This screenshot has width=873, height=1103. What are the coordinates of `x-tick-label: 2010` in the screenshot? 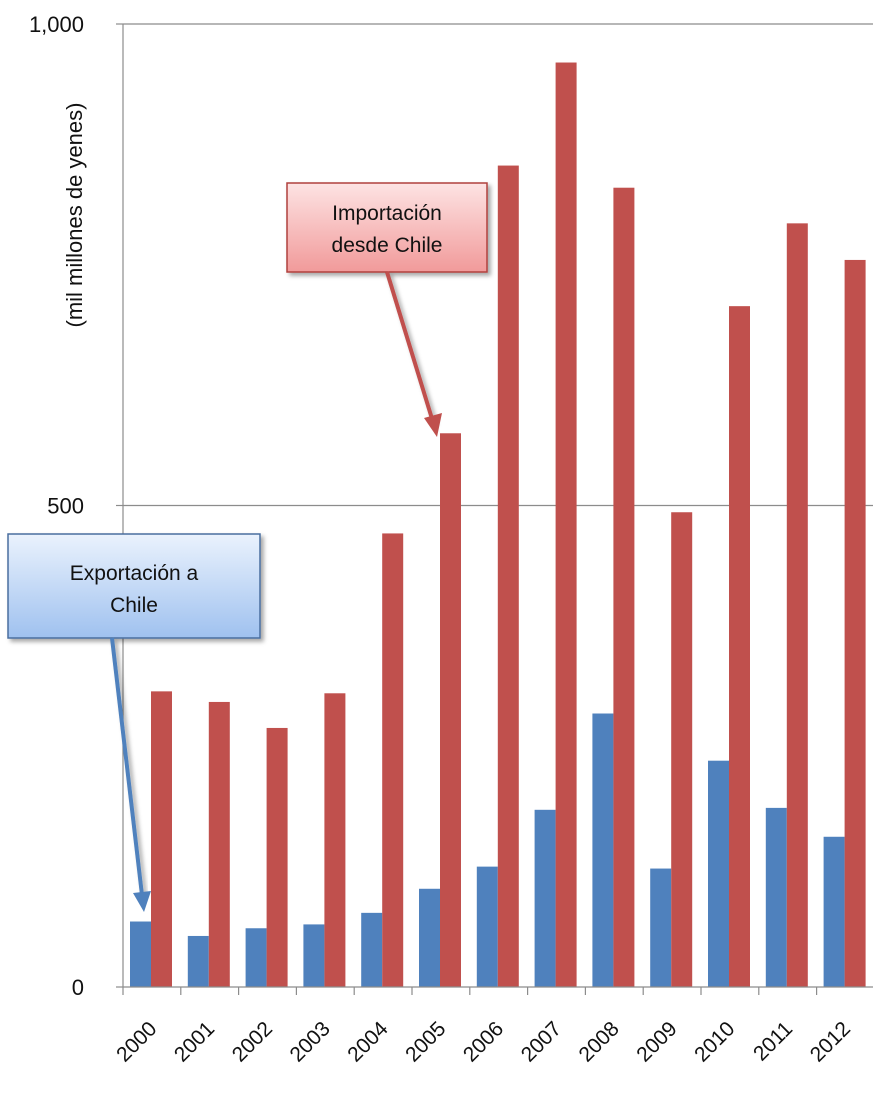 It's located at (714, 1041).